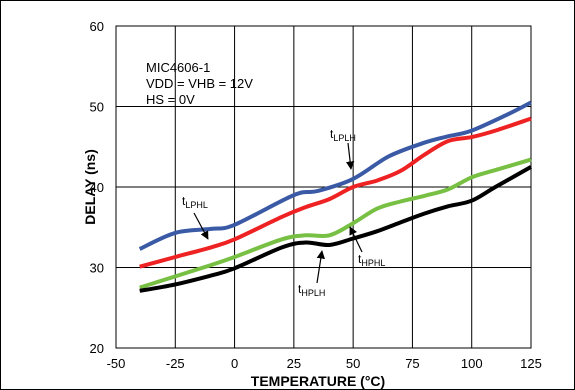 The image size is (575, 390). I want to click on y-tick-label: 50, so click(97, 107).